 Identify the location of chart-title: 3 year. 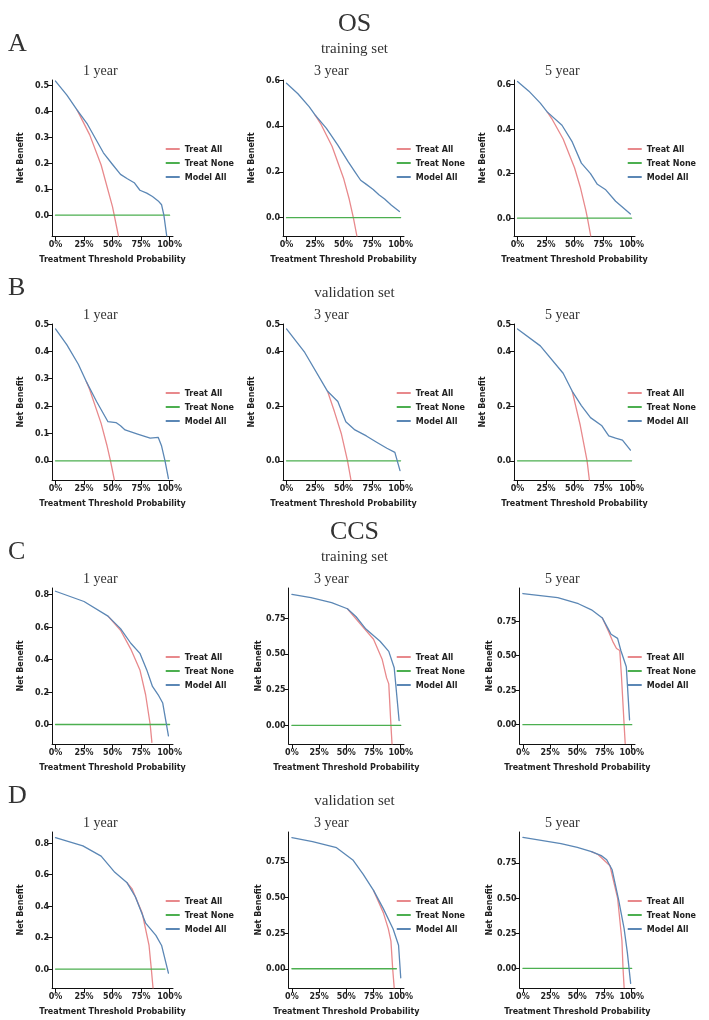
(331, 578).